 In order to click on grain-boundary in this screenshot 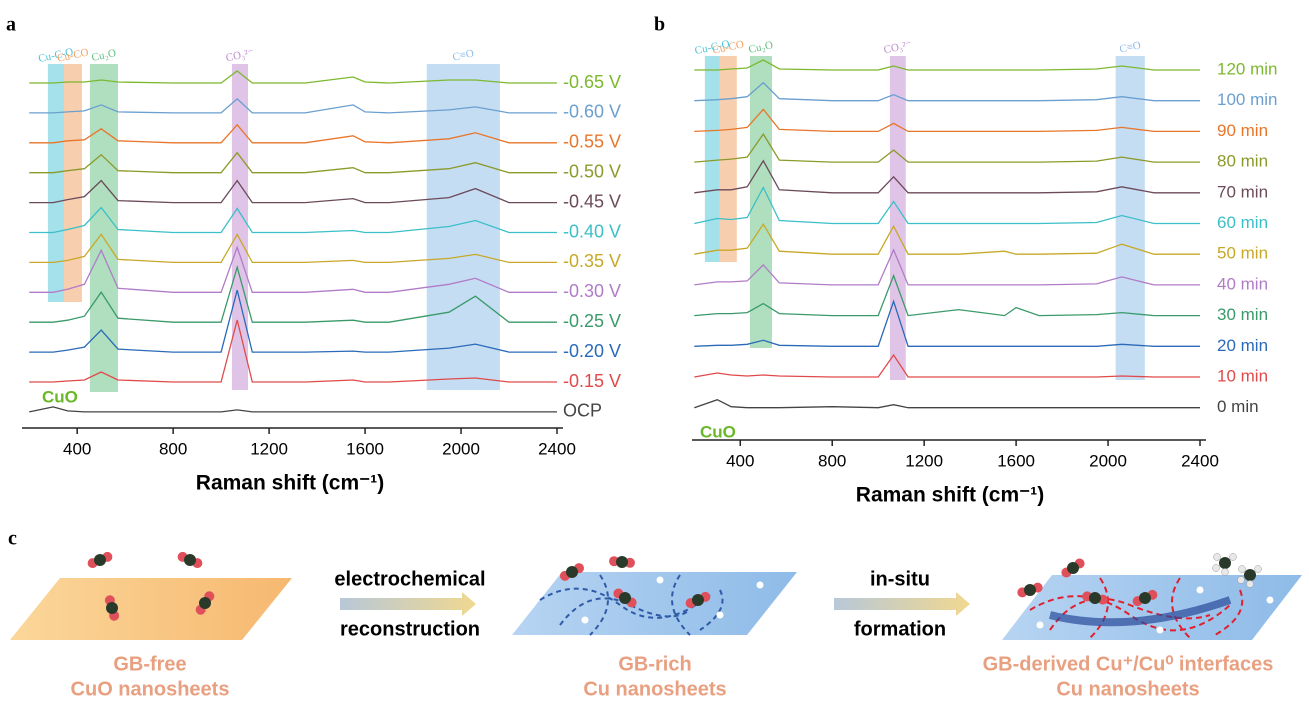, I will do `click(631, 605)`.